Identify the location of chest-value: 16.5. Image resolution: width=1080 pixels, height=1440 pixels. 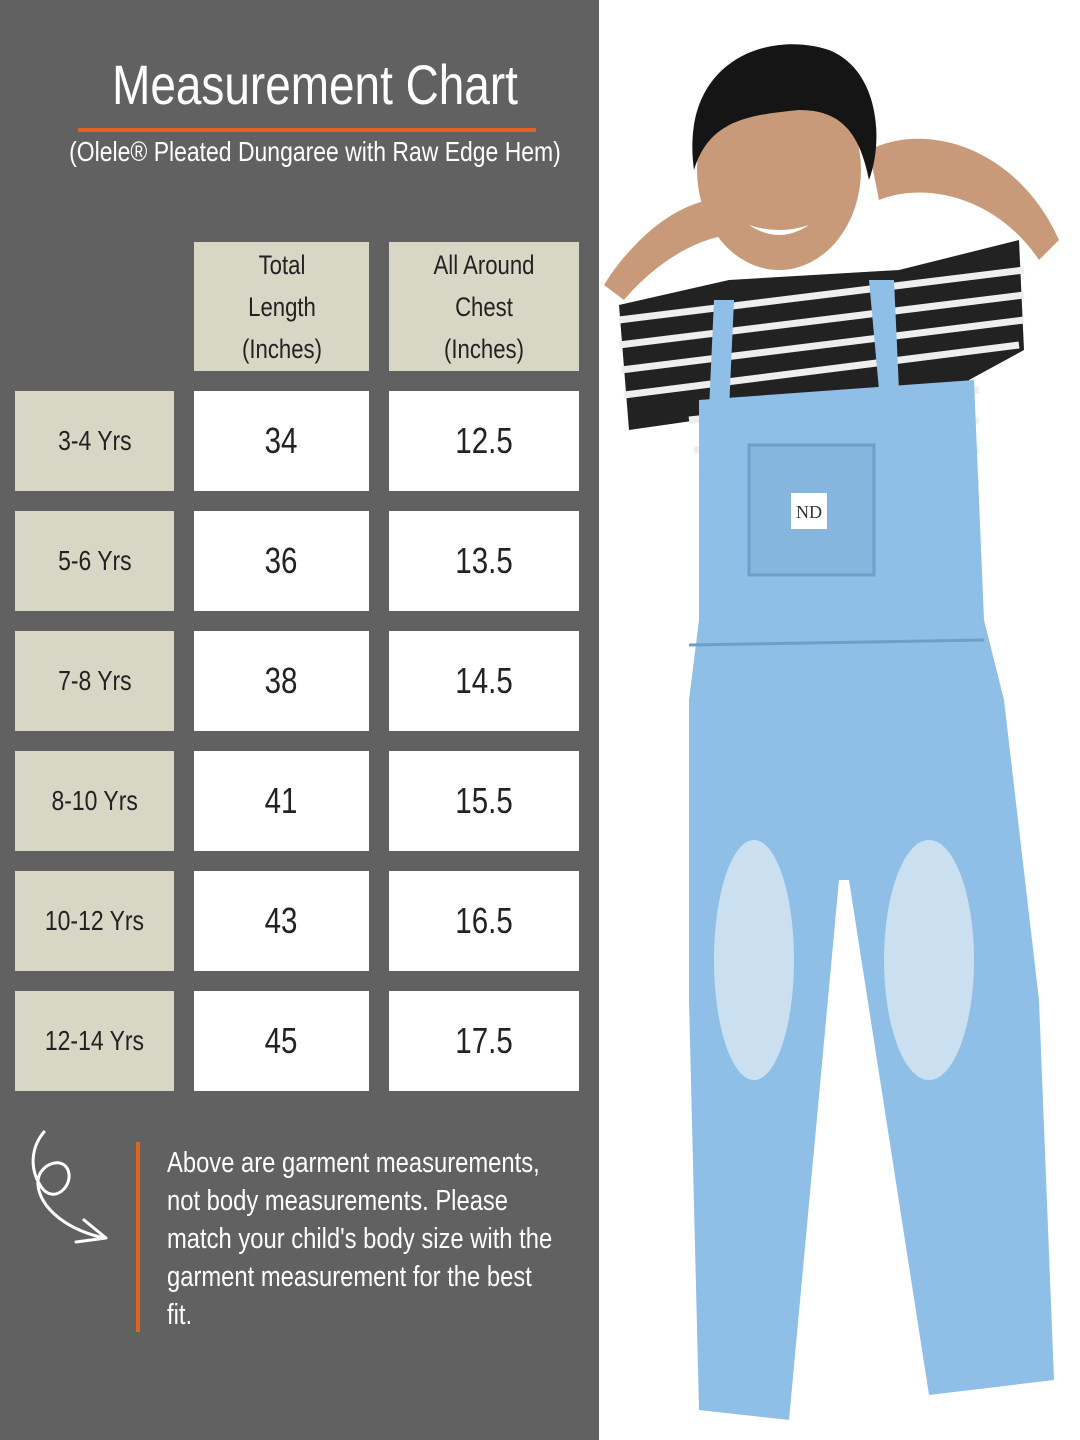
(484, 921).